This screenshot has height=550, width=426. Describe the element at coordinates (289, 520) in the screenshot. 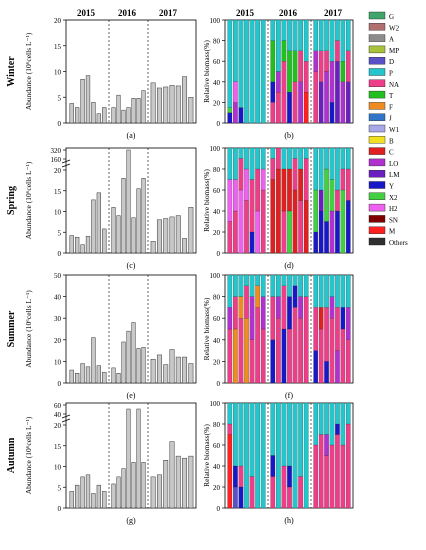

I see `panel-letter: (h)` at that location.